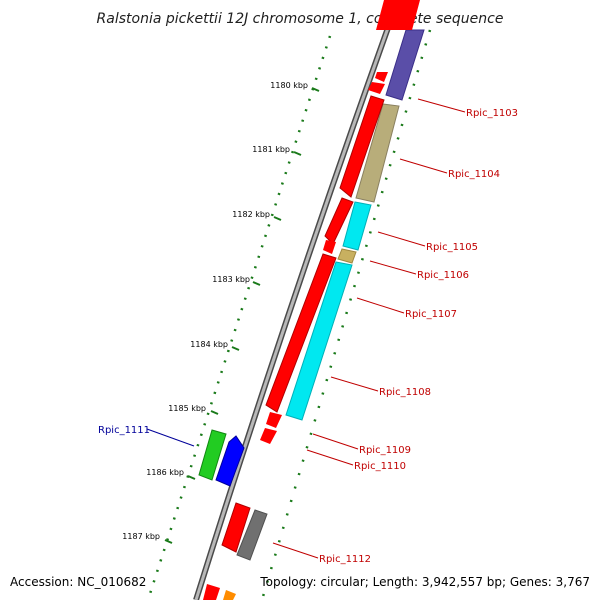  Describe the element at coordinates (187, 408) in the screenshot. I see `tick-label-1185: 1185 kbp` at that location.